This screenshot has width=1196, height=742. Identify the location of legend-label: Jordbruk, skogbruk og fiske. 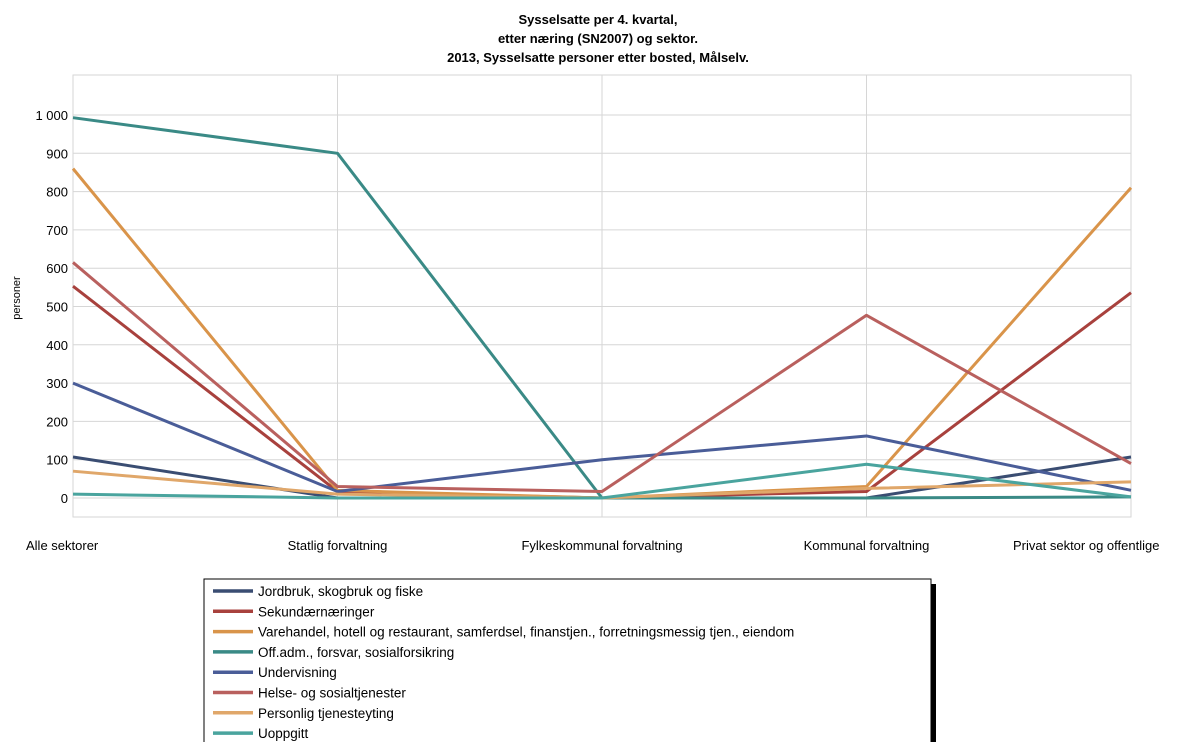
(340, 591).